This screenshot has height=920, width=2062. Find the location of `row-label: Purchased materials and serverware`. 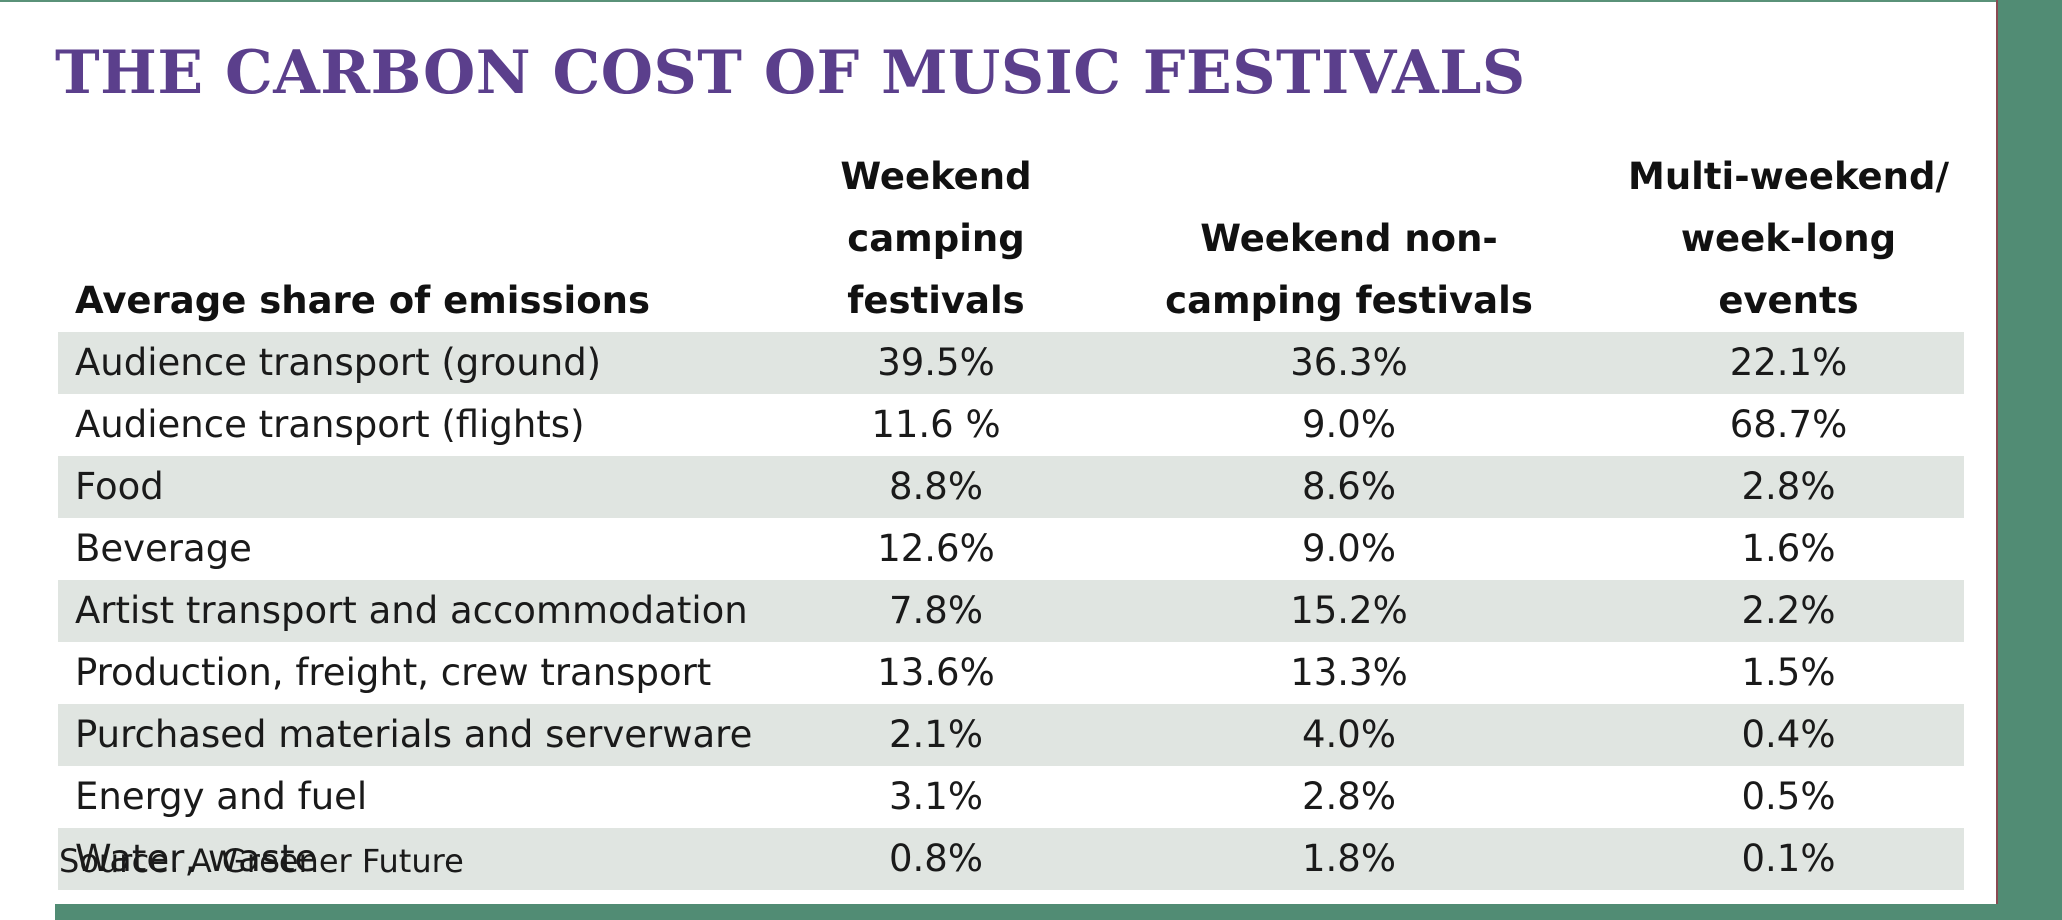

row-label: Purchased materials and serverware is located at coordinates (422, 735).